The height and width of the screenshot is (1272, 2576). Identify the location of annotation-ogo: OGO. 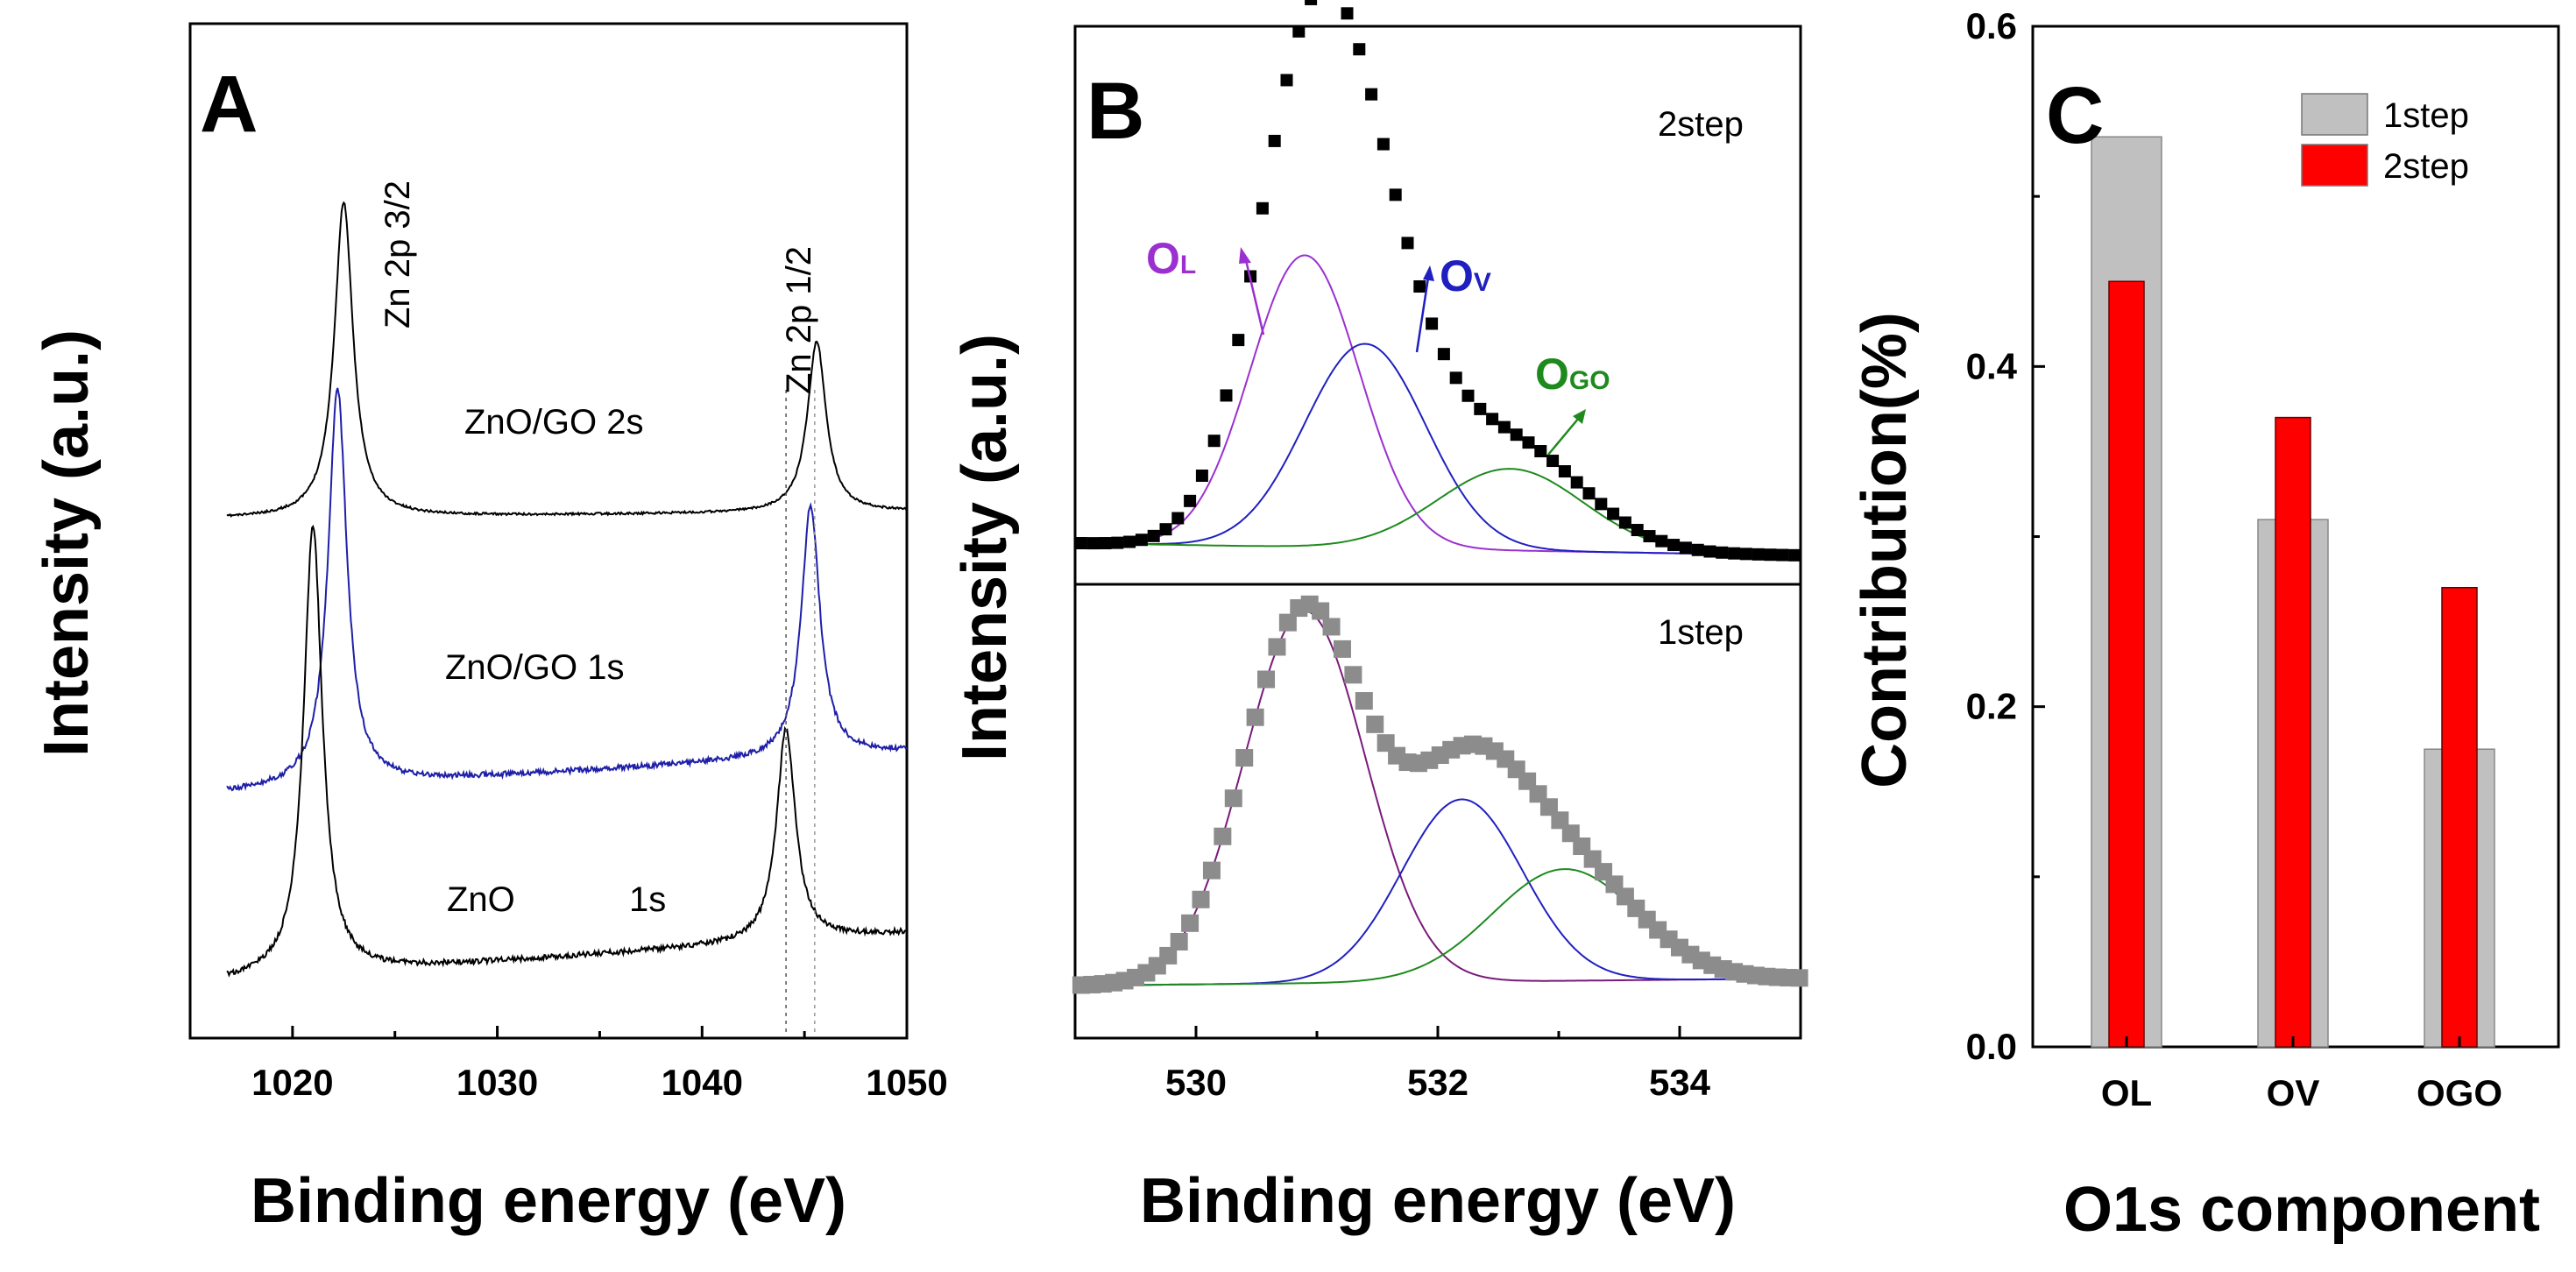
(1572, 374).